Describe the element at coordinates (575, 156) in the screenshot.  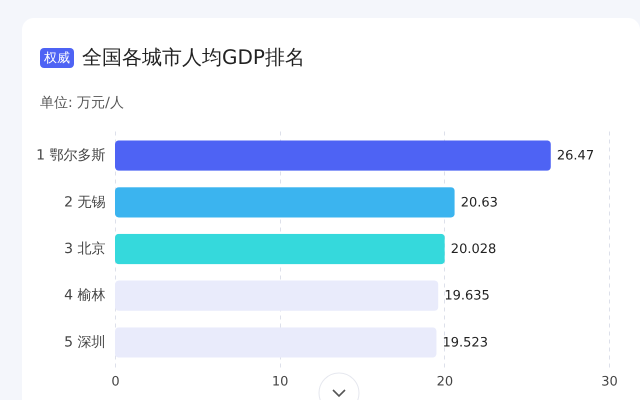
I see `data-label: 26.47` at that location.